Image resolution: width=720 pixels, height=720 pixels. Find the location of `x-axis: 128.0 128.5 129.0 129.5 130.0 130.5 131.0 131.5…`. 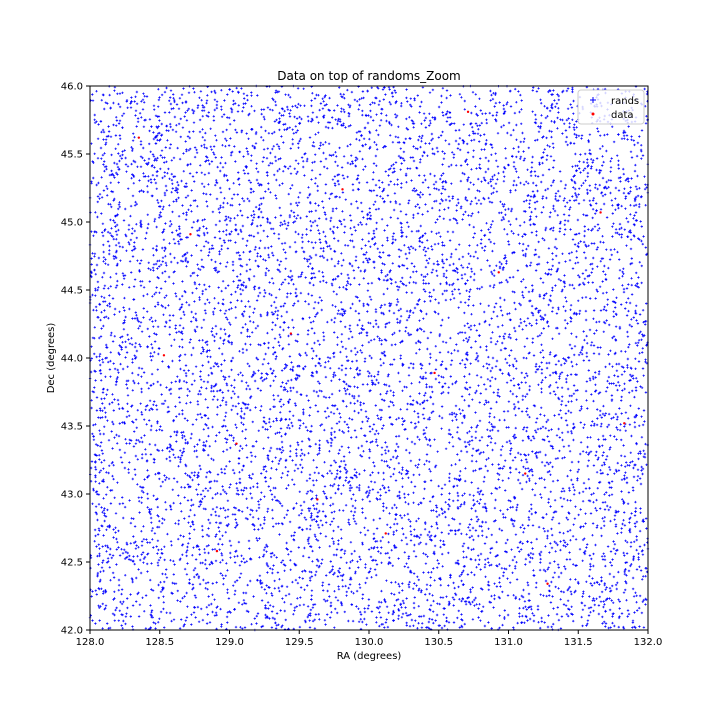

x-axis: 128.0 128.5 129.0 129.5 130.0 130.5 131.0 131.5… is located at coordinates (369, 639).